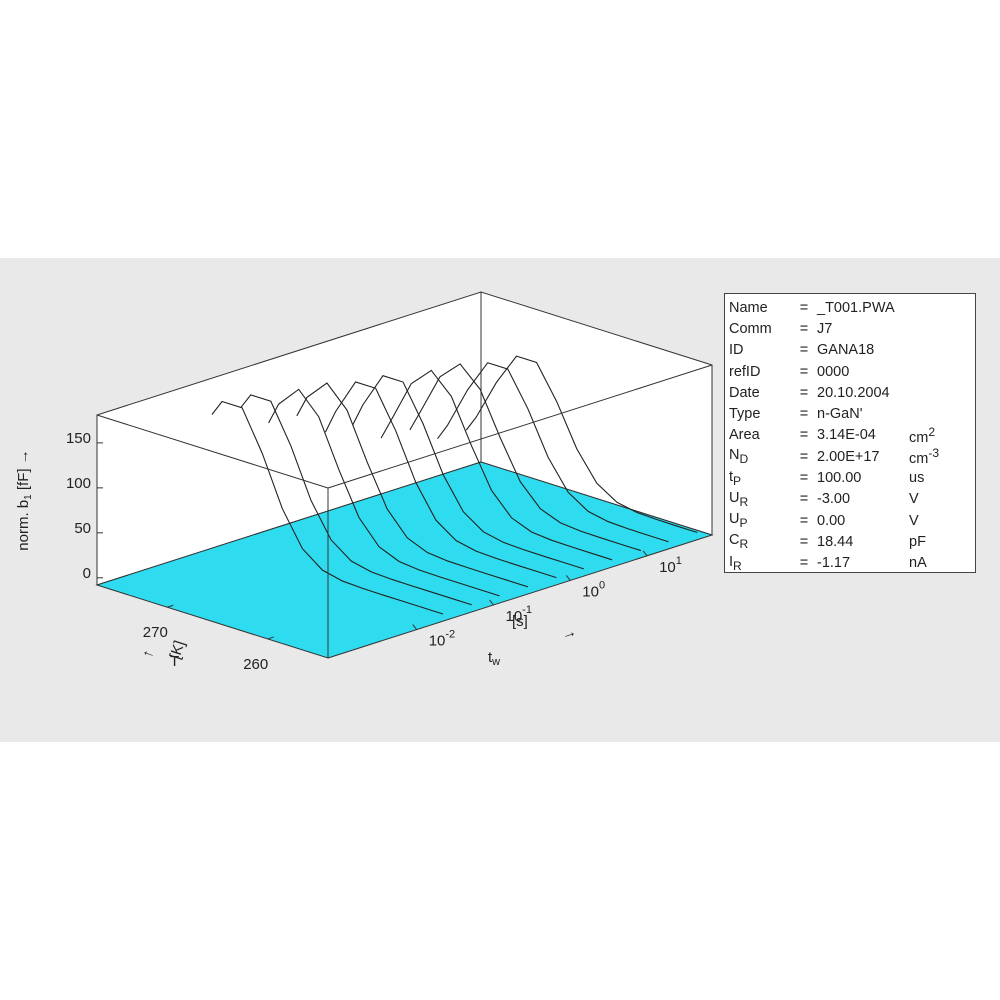 The height and width of the screenshot is (1000, 1000). Describe the element at coordinates (155, 632) in the screenshot. I see `t-tick-label: 270` at that location.